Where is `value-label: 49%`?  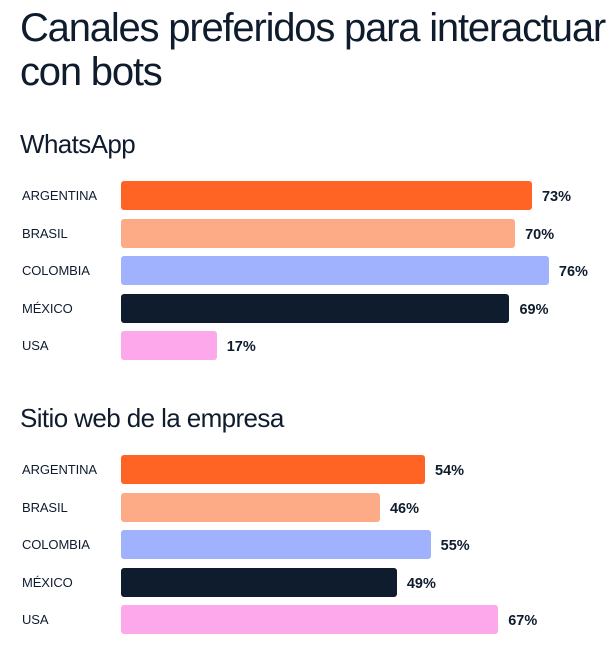 value-label: 49% is located at coordinates (421, 583).